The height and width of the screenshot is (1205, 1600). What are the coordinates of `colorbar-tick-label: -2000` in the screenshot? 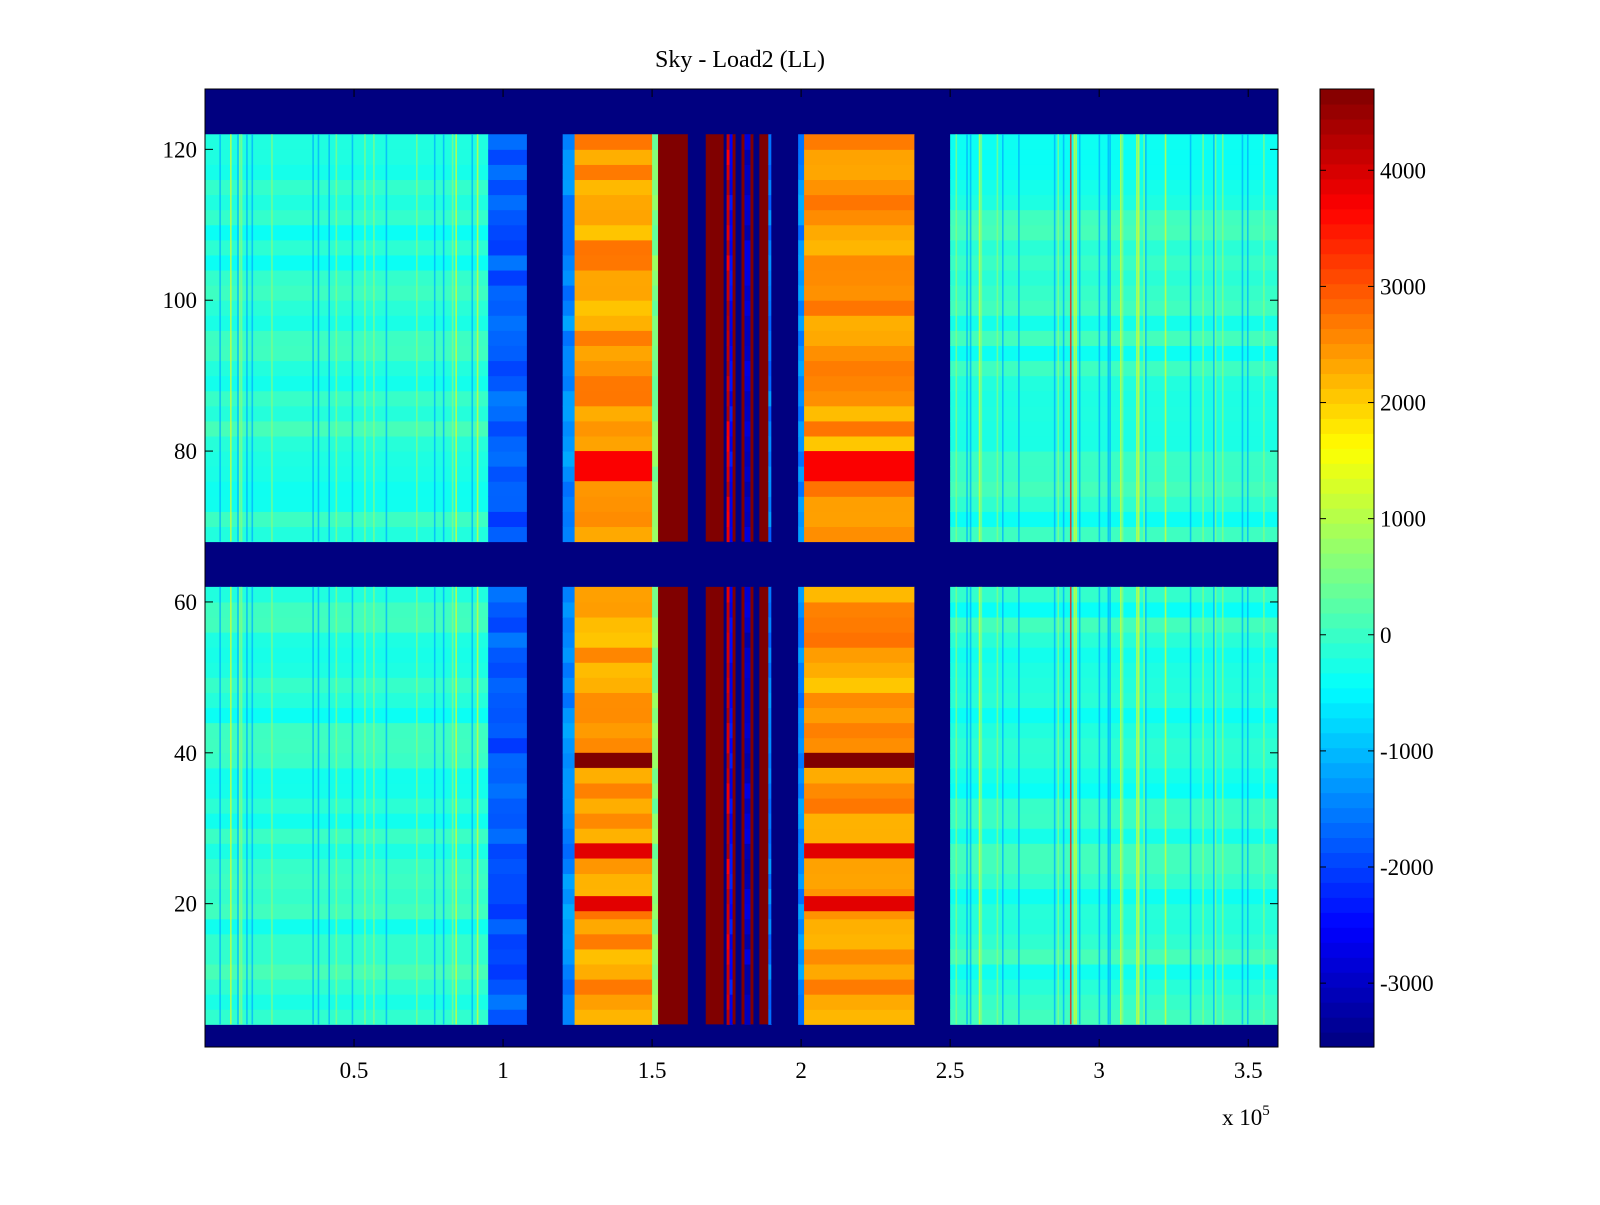 It's located at (1407, 867).